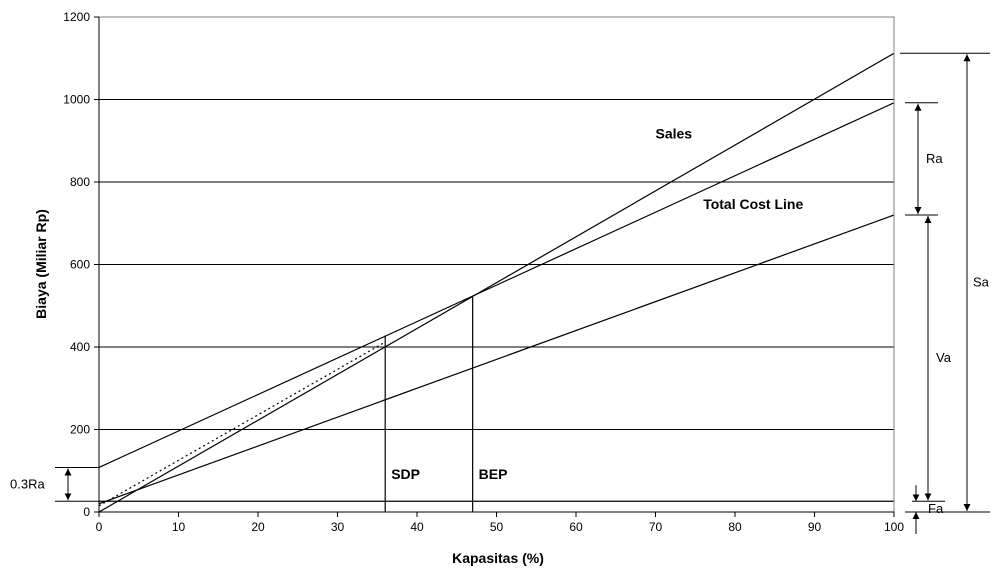 Image resolution: width=994 pixels, height=573 pixels. Describe the element at coordinates (944, 357) in the screenshot. I see `va-label: Va` at that location.